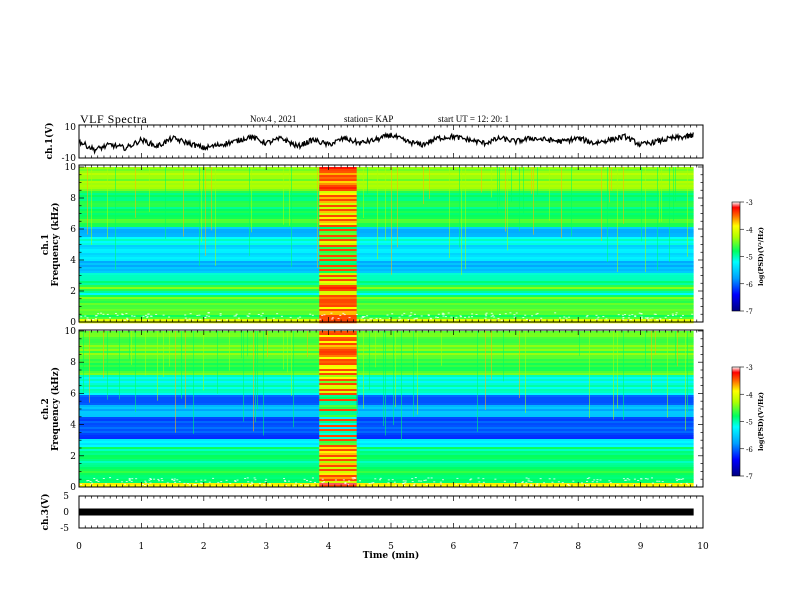 This screenshot has height=612, width=792. I want to click on date-label: Nov.4 , 2021, so click(273, 119).